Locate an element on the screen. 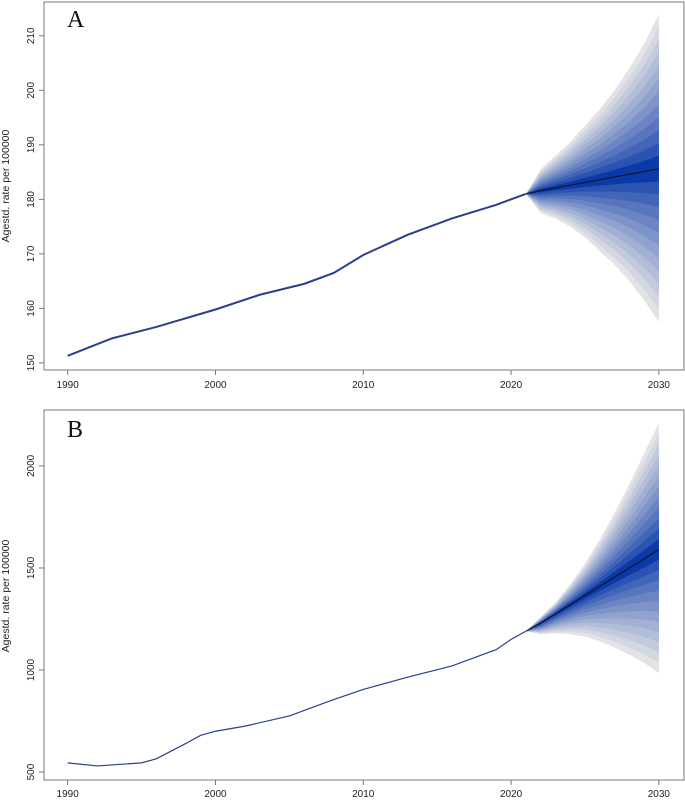  panel-label-a: A is located at coordinates (76, 20).